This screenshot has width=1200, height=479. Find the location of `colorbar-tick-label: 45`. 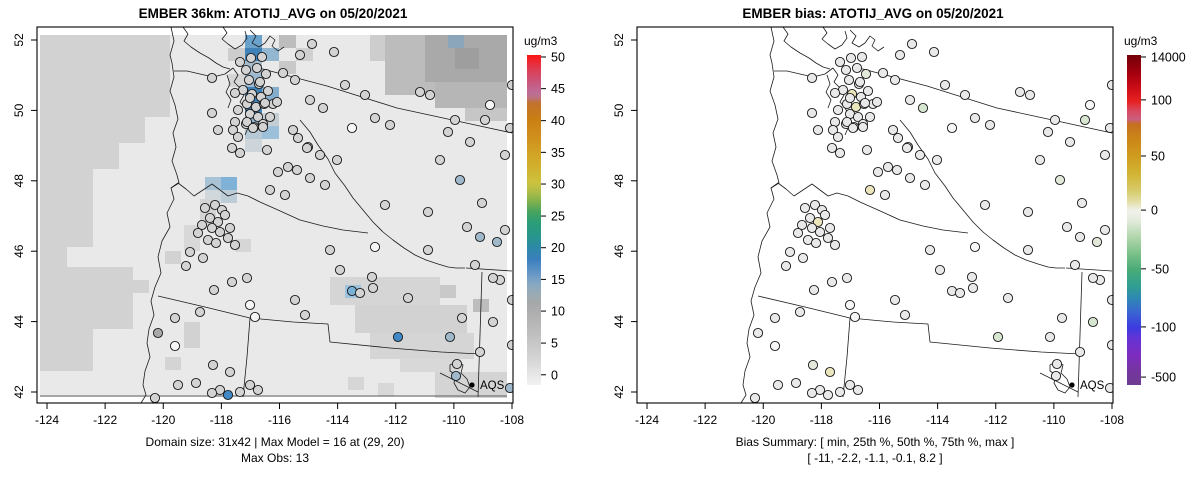

colorbar-tick-label: 45 is located at coordinates (558, 89).